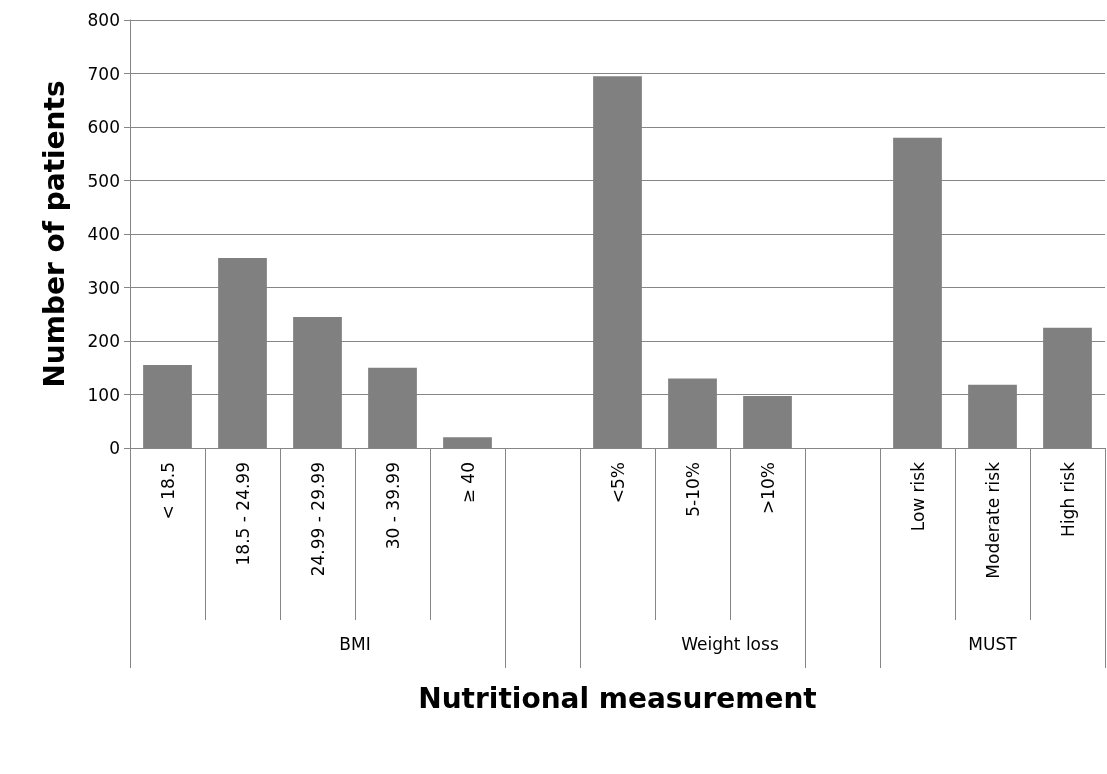  Describe the element at coordinates (467, 483) in the screenshot. I see `x-tick-label: ≥ 40` at that location.